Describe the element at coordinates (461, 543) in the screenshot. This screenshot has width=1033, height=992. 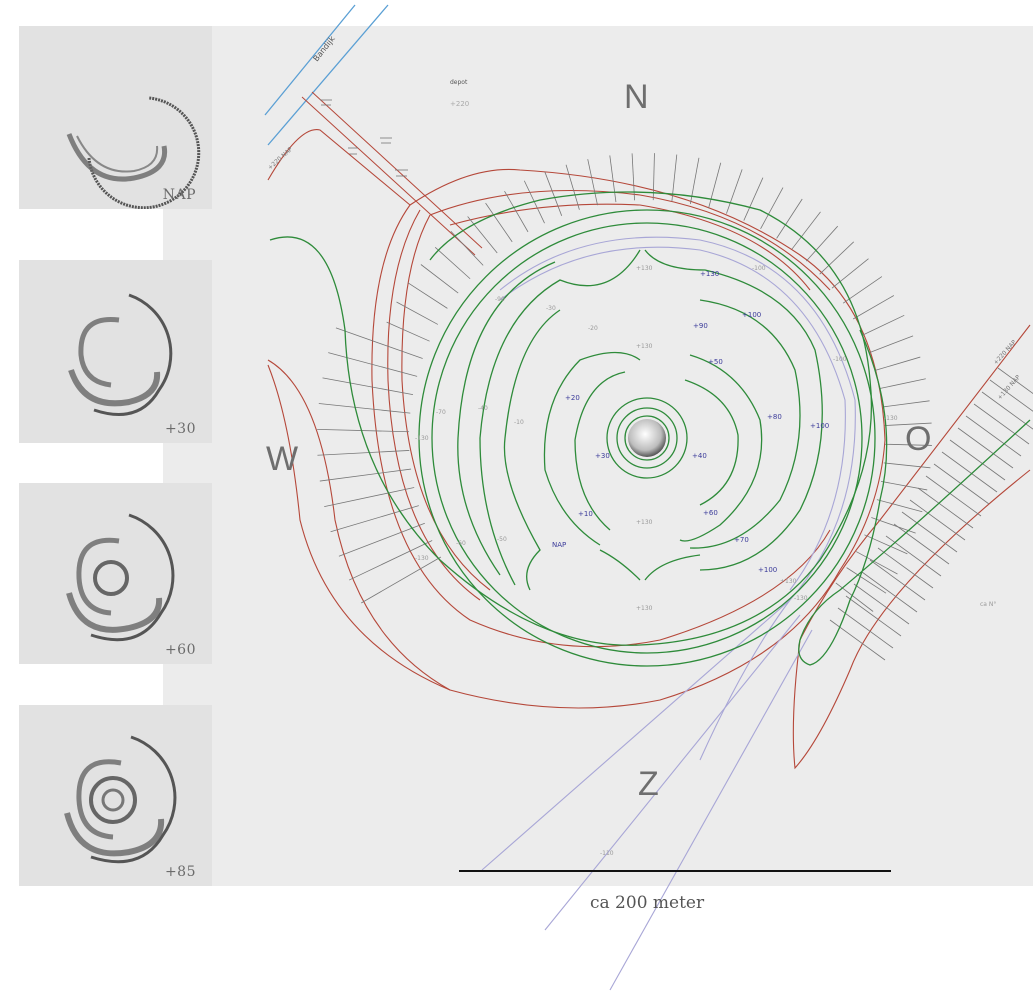
I see `contour-label: -60` at that location.